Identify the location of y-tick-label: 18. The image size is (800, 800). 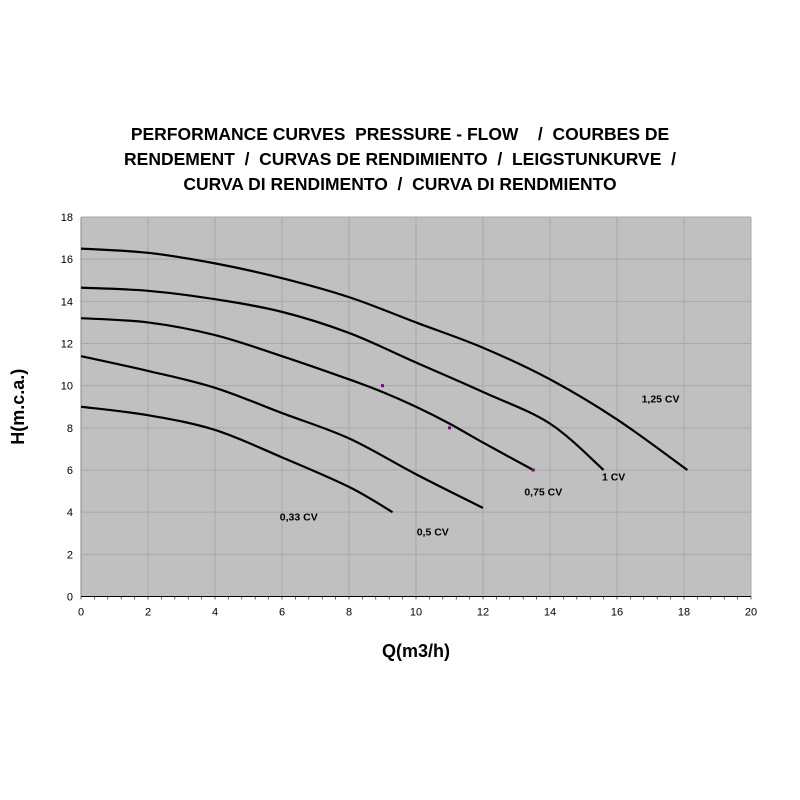
(67, 218).